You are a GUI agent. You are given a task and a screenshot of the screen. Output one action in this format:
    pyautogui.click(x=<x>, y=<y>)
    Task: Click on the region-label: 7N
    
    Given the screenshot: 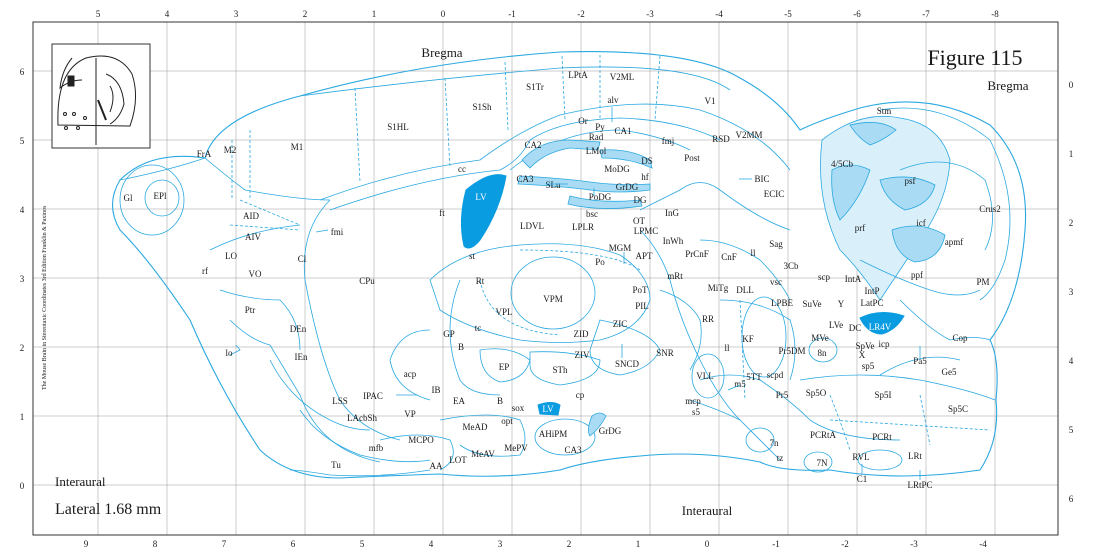 What is the action you would take?
    pyautogui.click(x=823, y=463)
    